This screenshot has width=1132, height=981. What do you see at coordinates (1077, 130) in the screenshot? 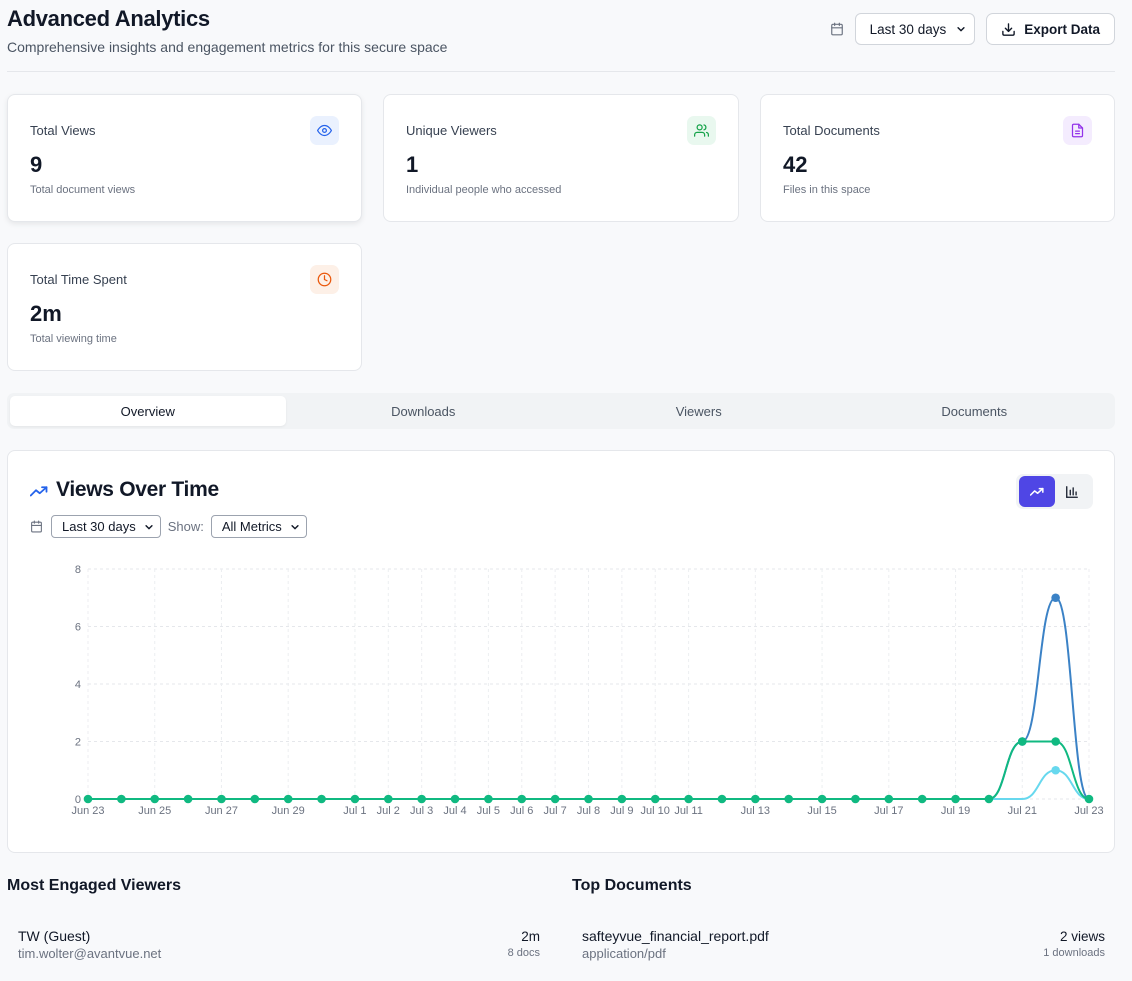
I see `file-icon` at bounding box center [1077, 130].